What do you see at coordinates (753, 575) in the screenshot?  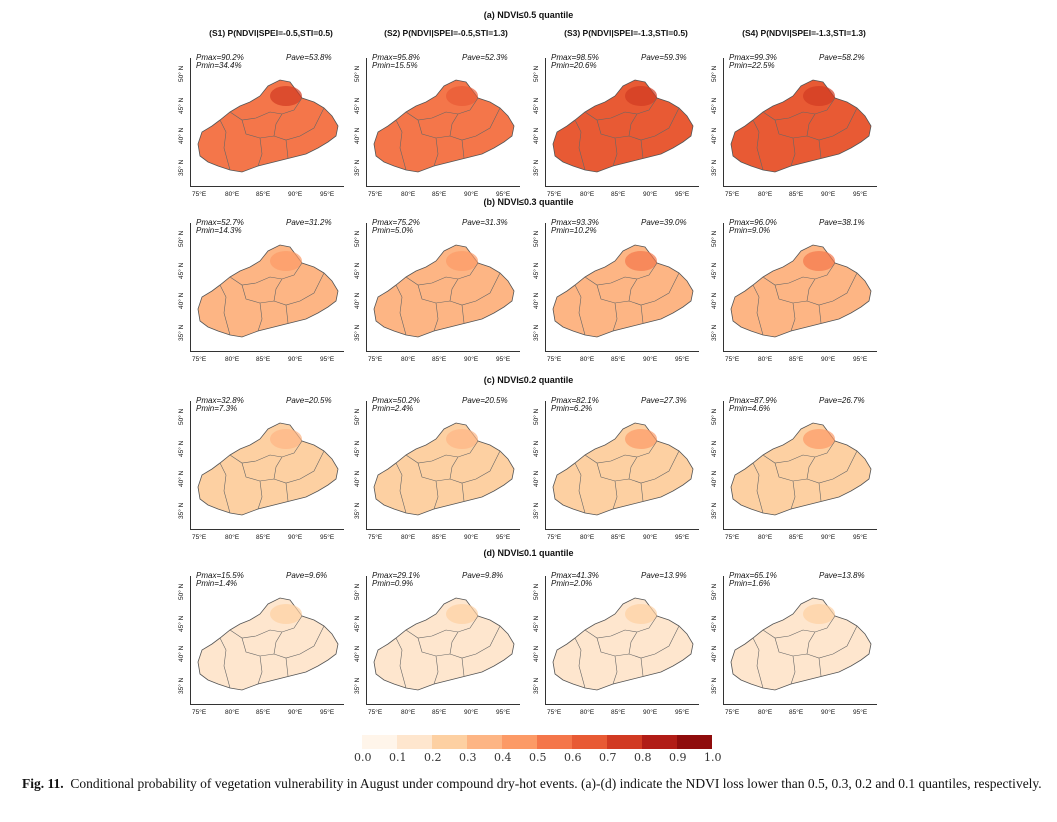 I see `stat-pmax: Pmax=65.1%` at bounding box center [753, 575].